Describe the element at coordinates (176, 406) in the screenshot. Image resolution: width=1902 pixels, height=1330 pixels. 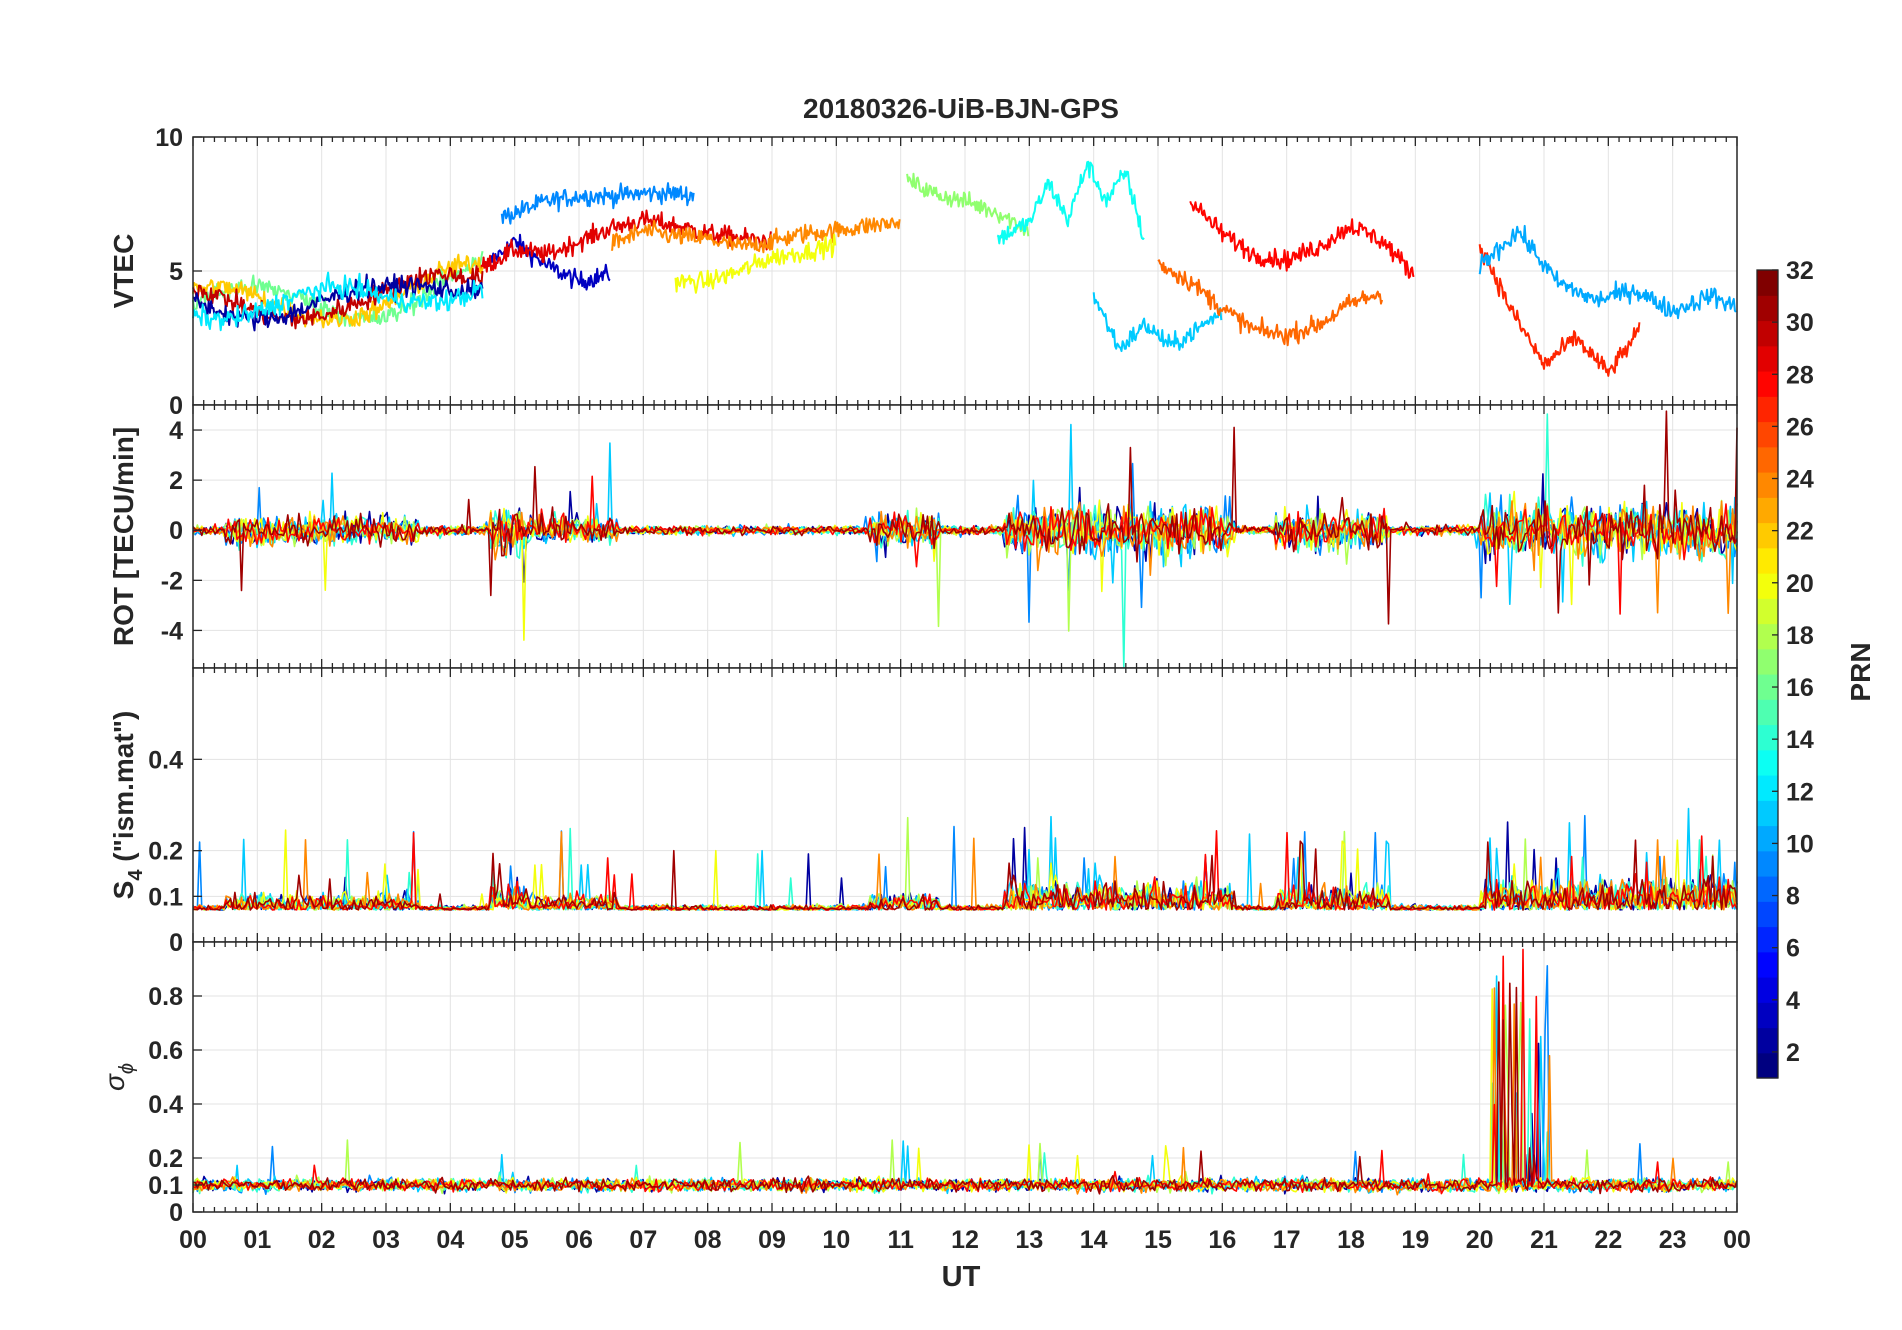
I see `vtec-ytick-label: 0` at that location.